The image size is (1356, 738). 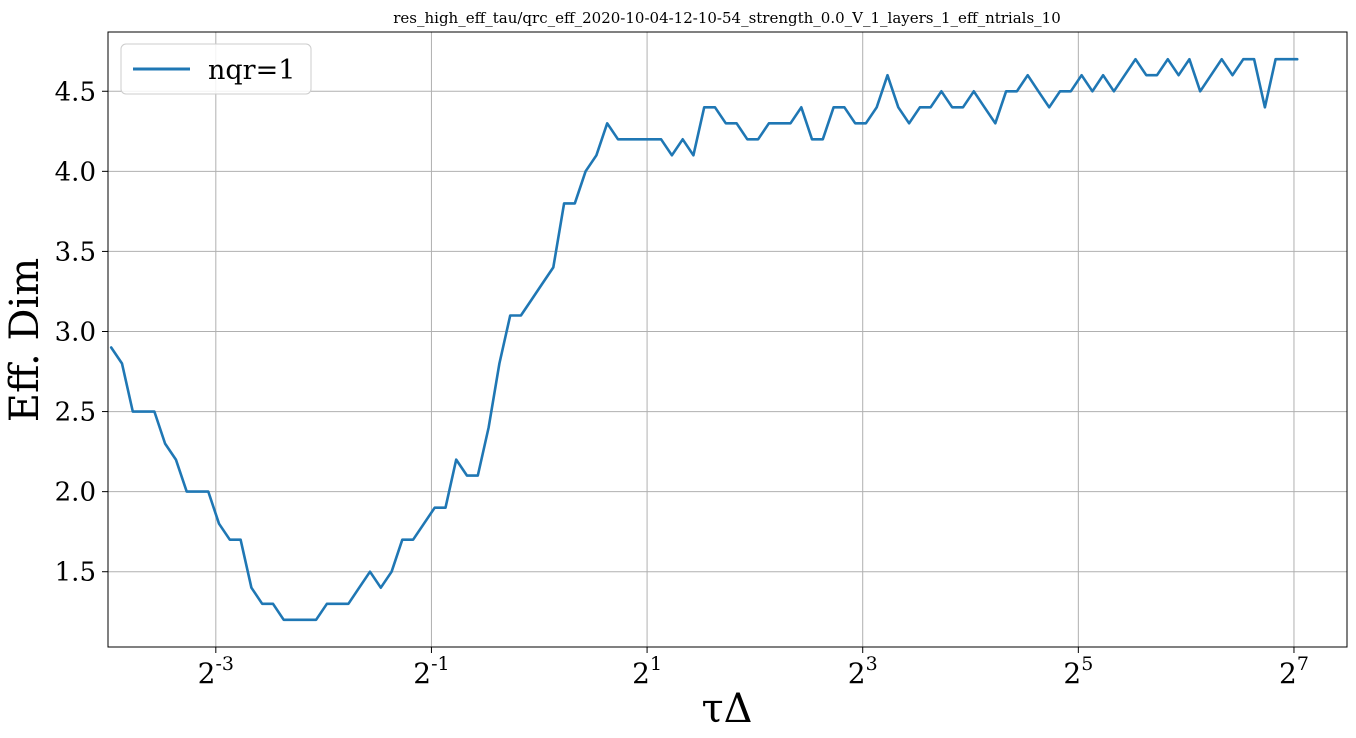 I want to click on y-tick-label: 2.5, so click(x=75, y=413).